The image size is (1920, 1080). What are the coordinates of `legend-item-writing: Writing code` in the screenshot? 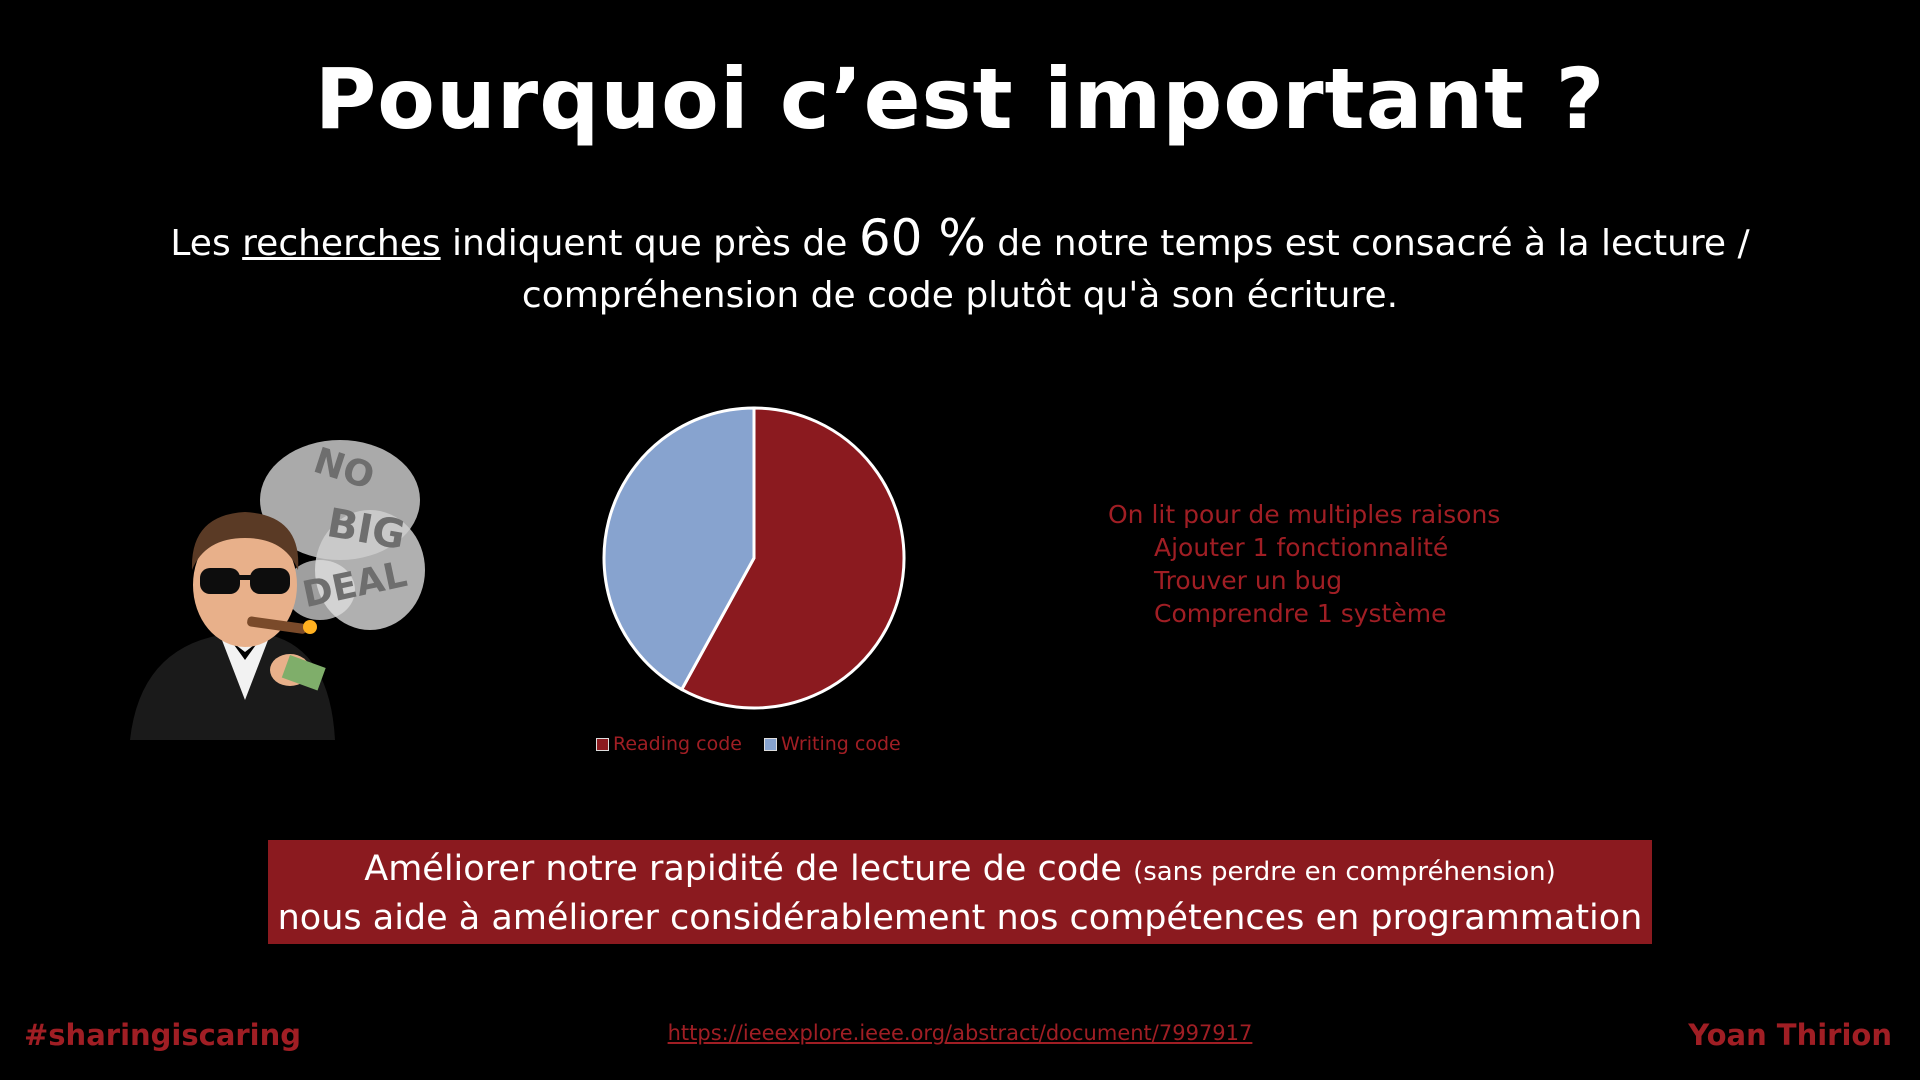 It's located at (832, 744).